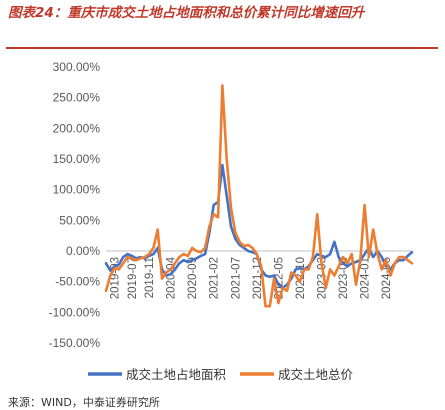  Describe the element at coordinates (236, 278) in the screenshot. I see `x-tick-label: 2021-07` at that location.